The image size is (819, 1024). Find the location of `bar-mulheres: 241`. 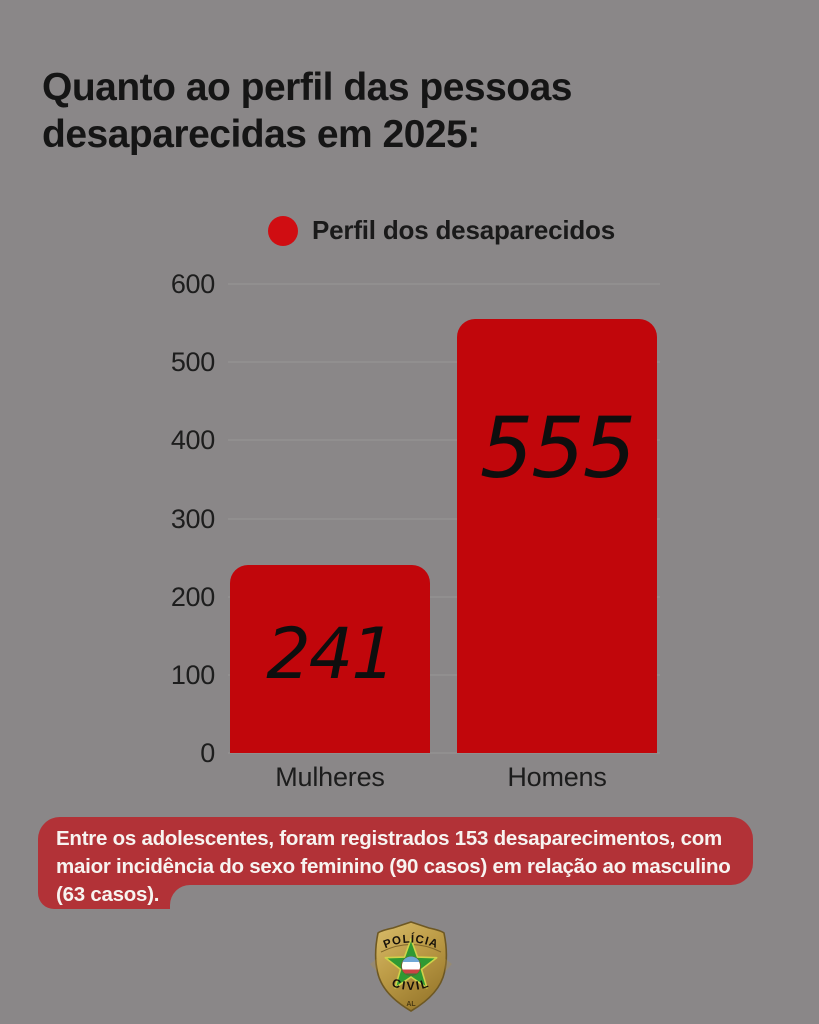

bar-mulheres: 241 is located at coordinates (330, 658).